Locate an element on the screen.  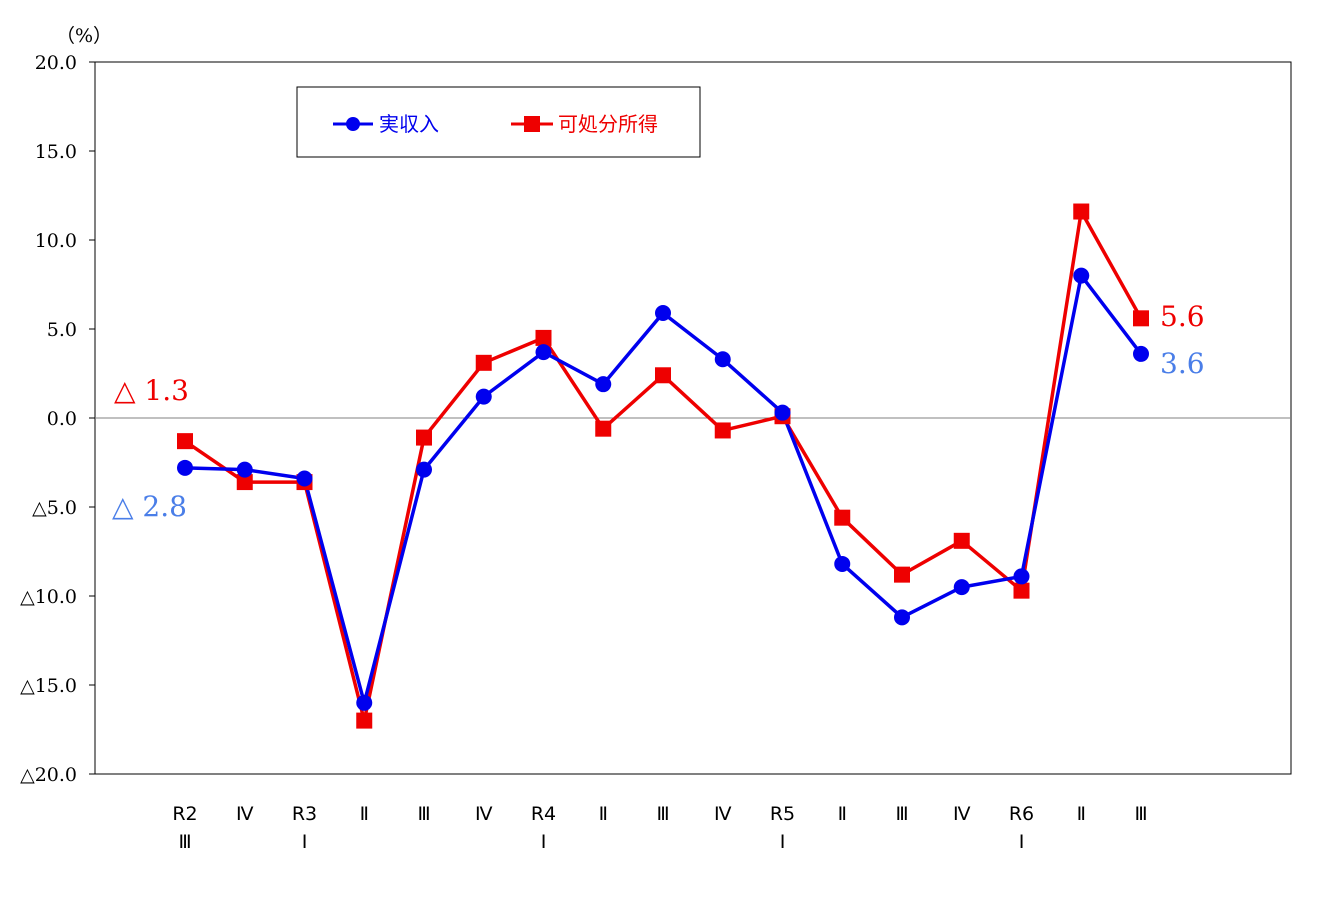
y-tick-label: △15.0 is located at coordinates (48, 686).